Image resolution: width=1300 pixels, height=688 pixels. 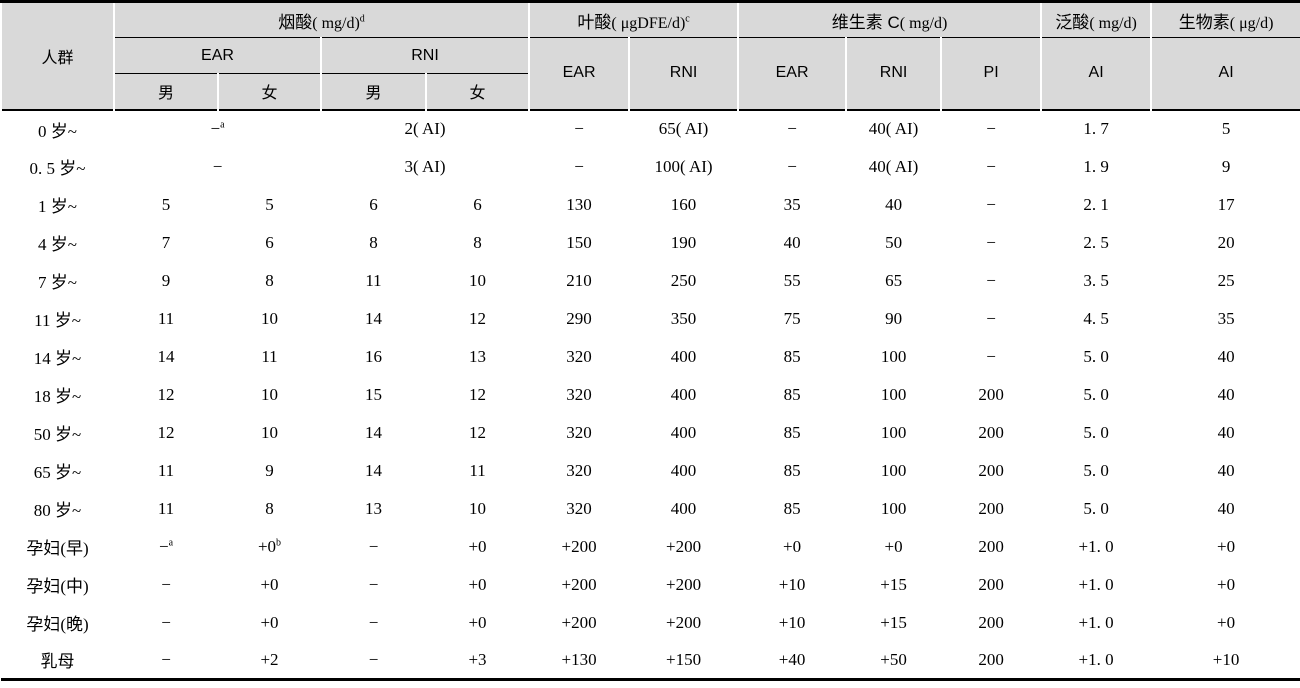 What do you see at coordinates (1072, 22) in the screenshot?
I see `group-name: 泛酸` at bounding box center [1072, 22].